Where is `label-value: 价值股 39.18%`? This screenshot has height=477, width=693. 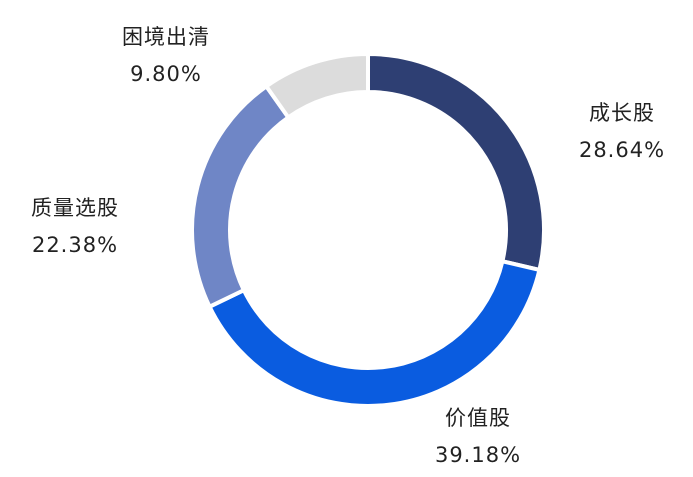 label-value: 价值股 39.18% is located at coordinates (478, 437).